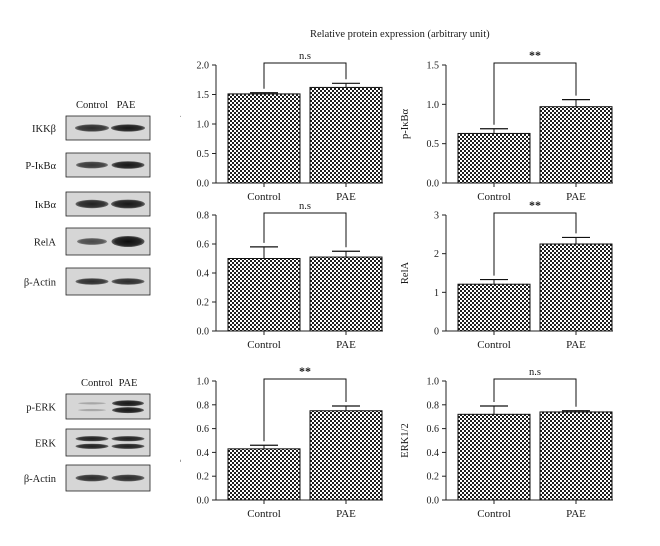  Describe the element at coordinates (405, 440) in the screenshot. I see `y-axis-label: ERK1/2` at that location.